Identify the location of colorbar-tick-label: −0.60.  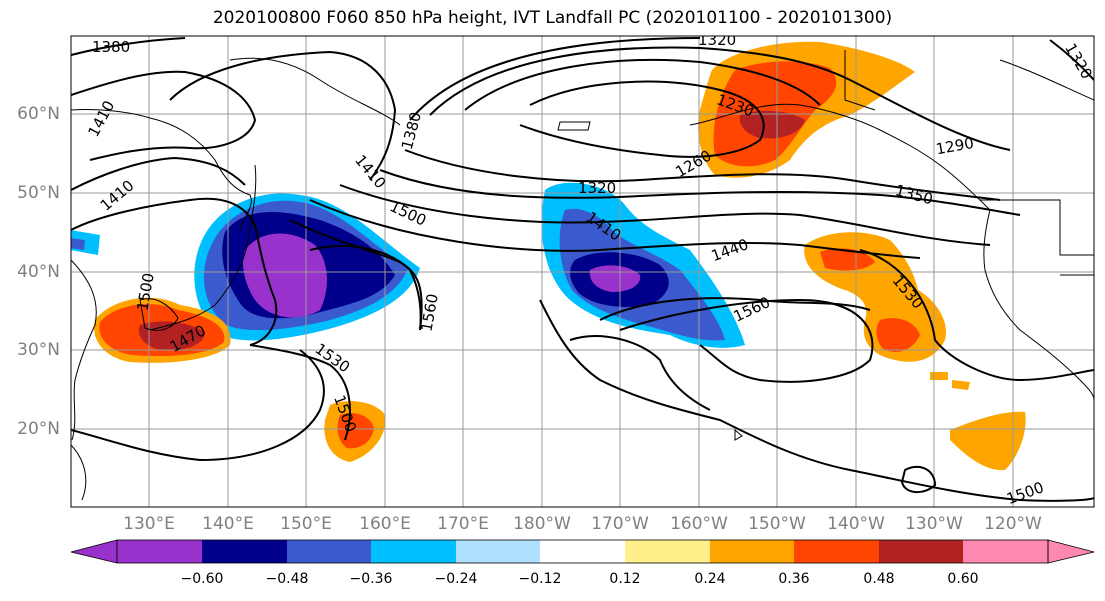
(202, 579).